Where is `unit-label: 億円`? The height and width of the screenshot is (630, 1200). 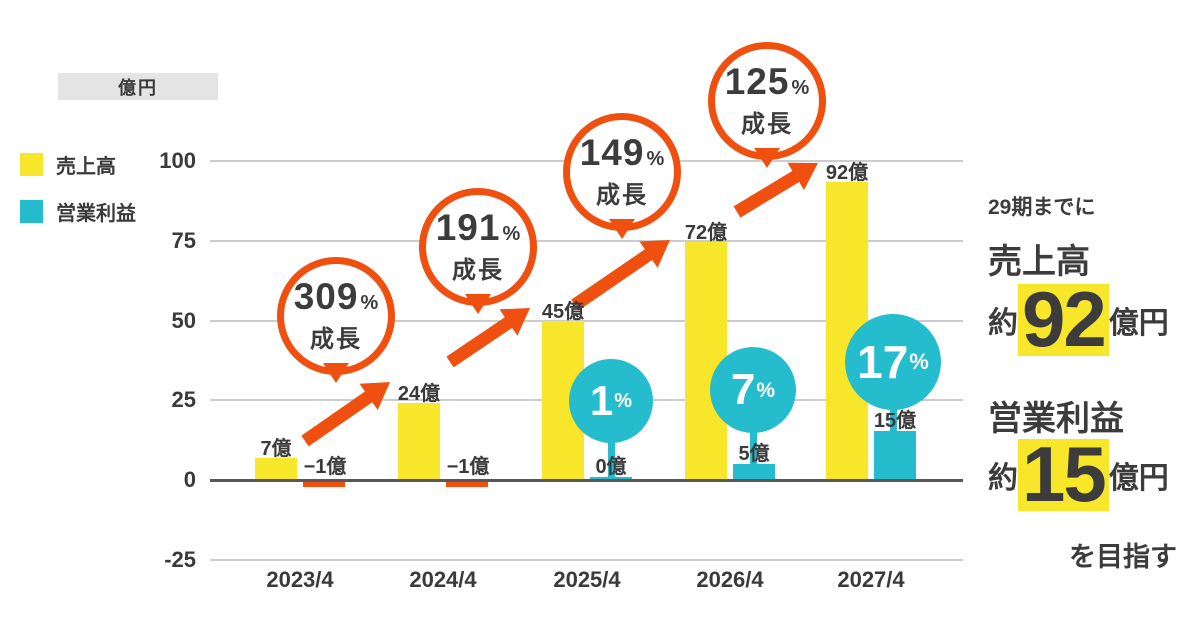 unit-label: 億円 is located at coordinates (138, 87).